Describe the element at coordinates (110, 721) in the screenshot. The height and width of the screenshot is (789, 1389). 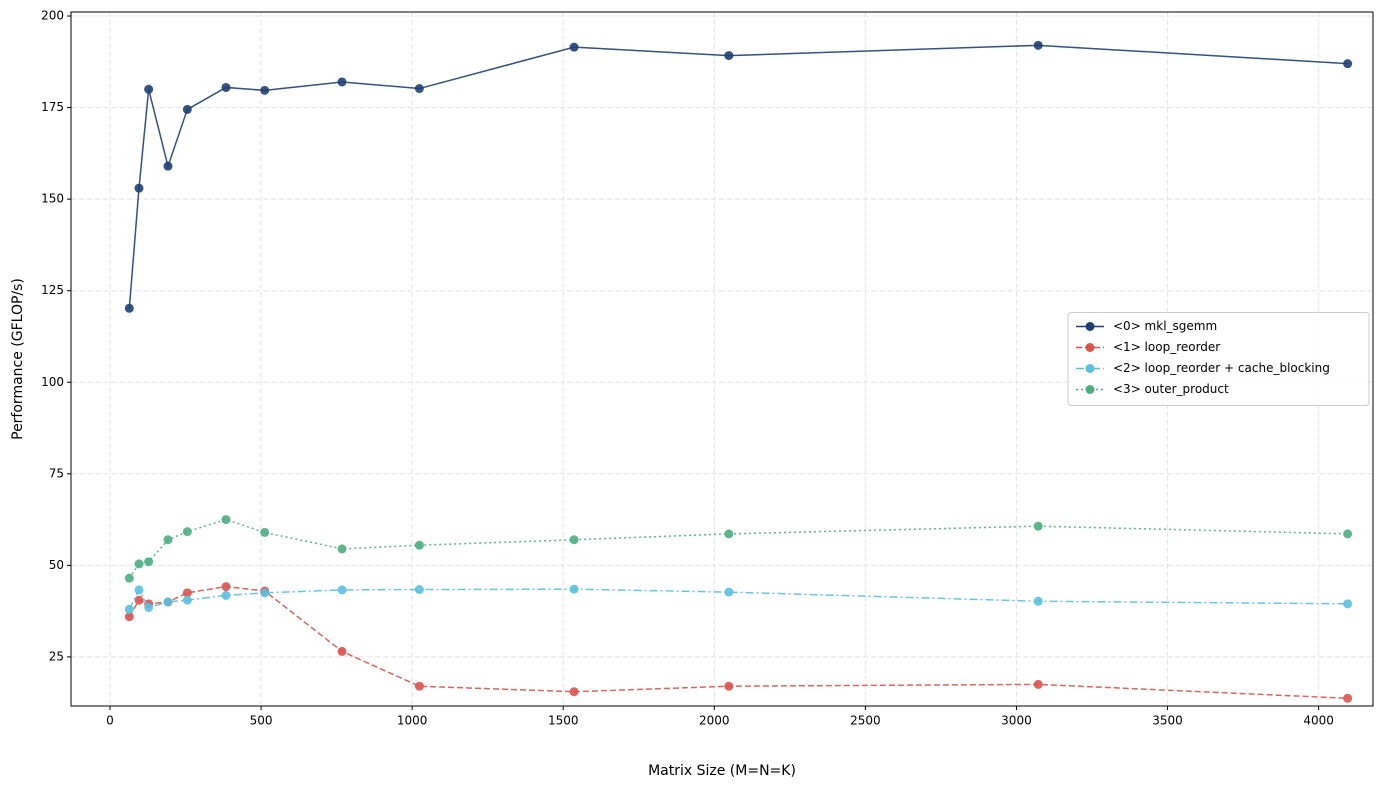
I see `x-tick-label: 0` at that location.